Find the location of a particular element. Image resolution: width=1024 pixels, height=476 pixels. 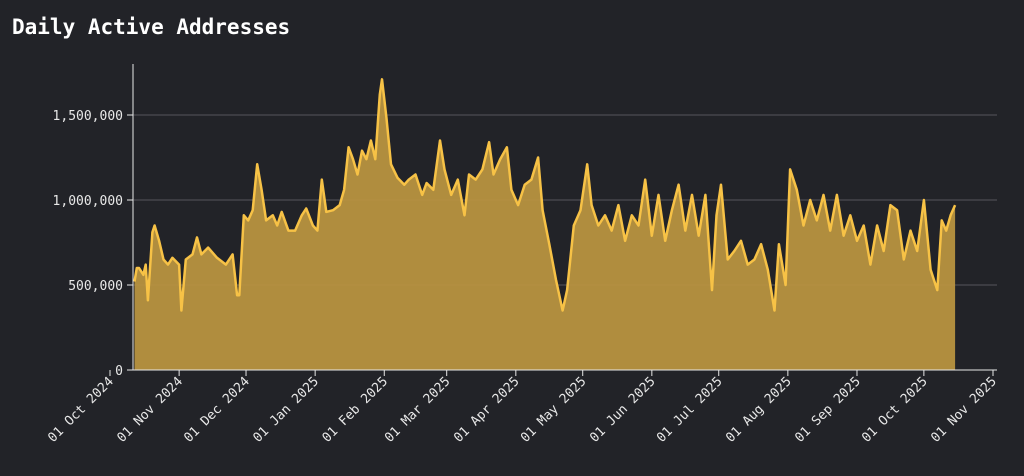

x-tick-label: 01 Oct 2024 is located at coordinates (81, 410).